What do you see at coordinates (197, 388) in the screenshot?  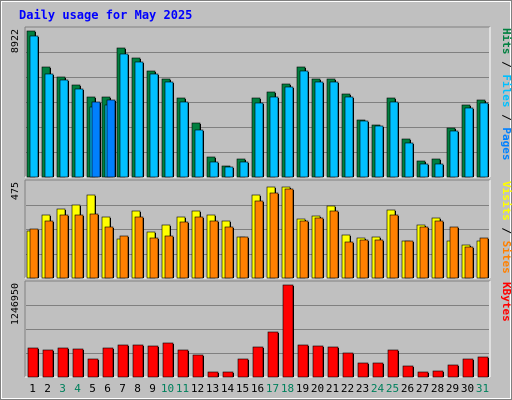 I see `day-label-12: 12` at bounding box center [197, 388].